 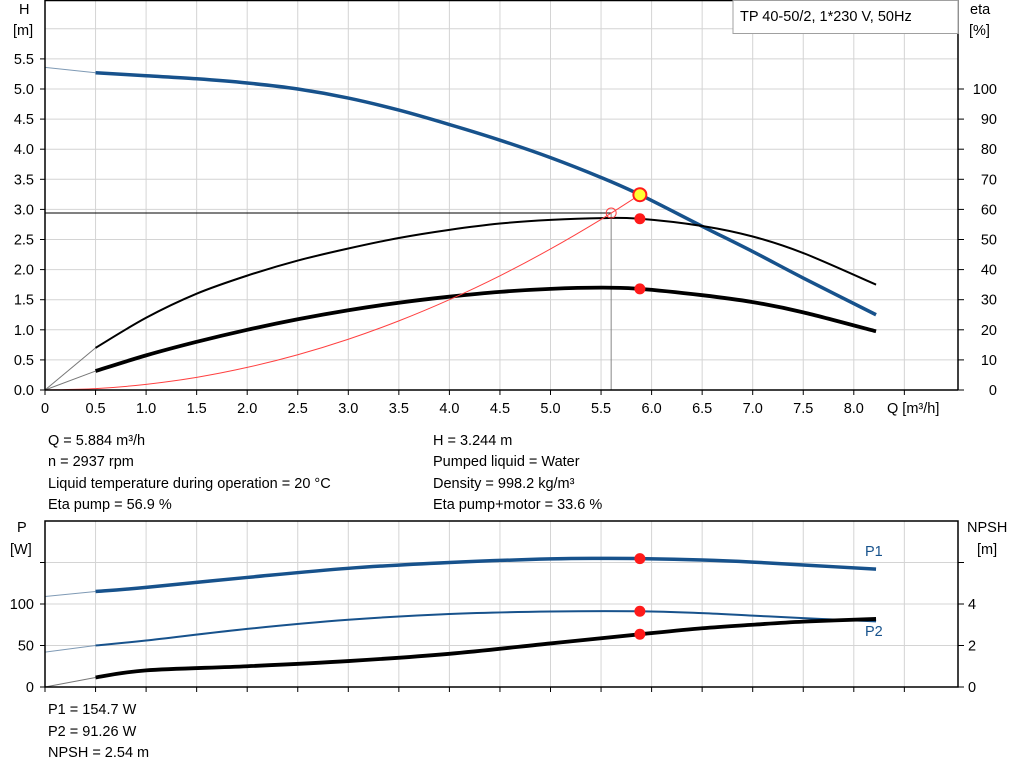 What do you see at coordinates (987, 550) in the screenshot?
I see `npsh-axis-unit: [m]` at bounding box center [987, 550].